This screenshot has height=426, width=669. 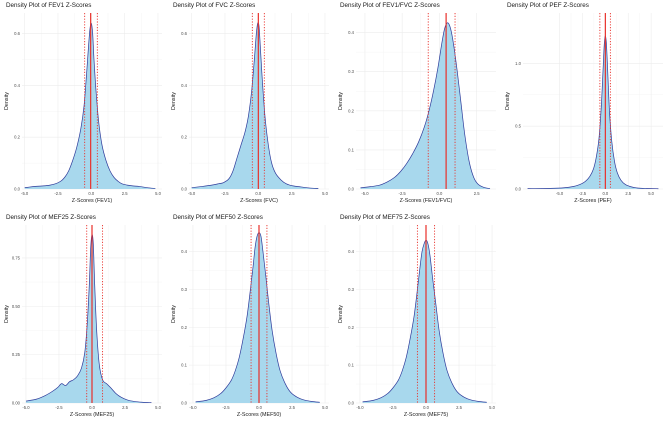 What do you see at coordinates (16, 354) in the screenshot?
I see `y-tick-label: 0.25` at bounding box center [16, 354].